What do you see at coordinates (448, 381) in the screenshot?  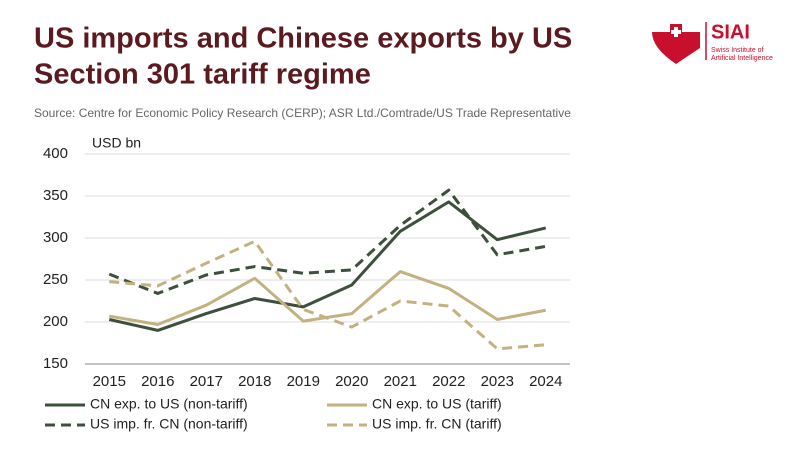 I see `x-tick-label: 2022` at bounding box center [448, 381].